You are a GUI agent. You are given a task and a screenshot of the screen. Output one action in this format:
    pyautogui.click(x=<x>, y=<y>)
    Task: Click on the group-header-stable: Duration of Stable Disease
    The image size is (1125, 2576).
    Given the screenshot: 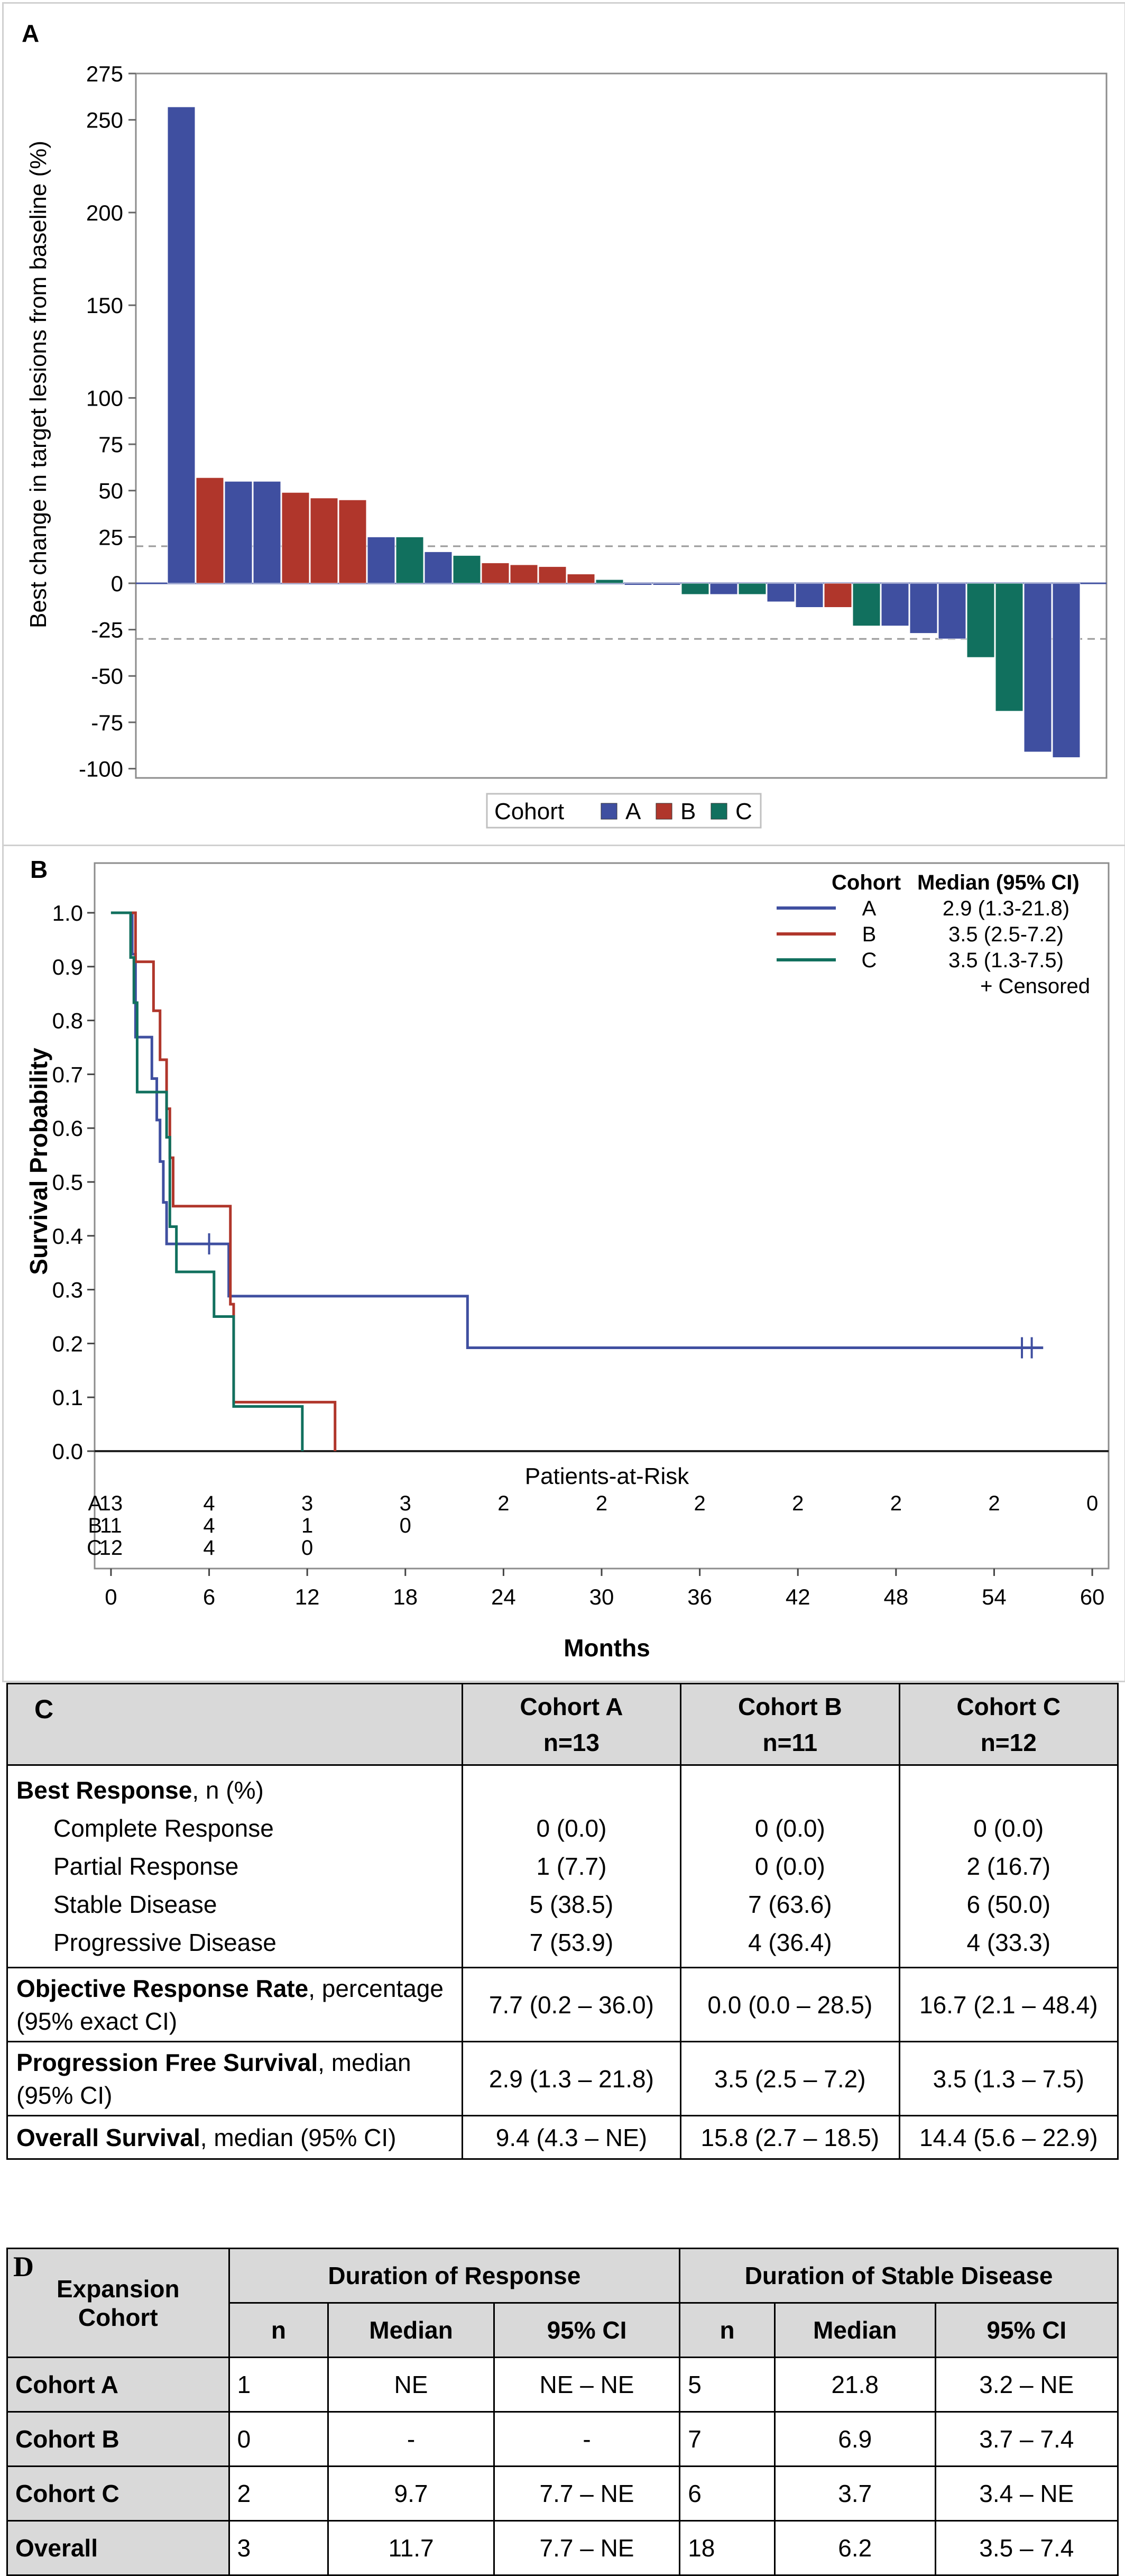 What is the action you would take?
    pyautogui.click(x=899, y=2276)
    